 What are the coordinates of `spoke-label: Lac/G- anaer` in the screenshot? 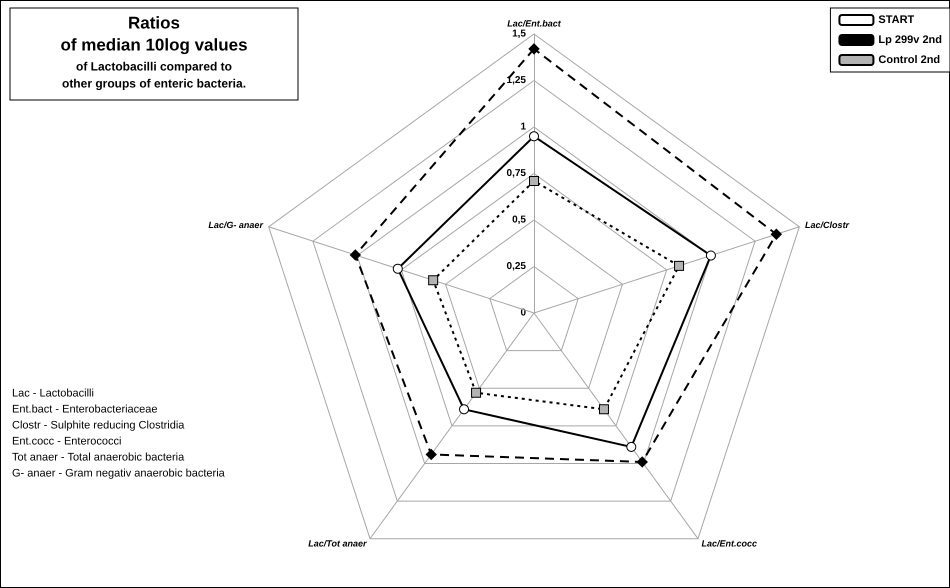 It's located at (236, 225).